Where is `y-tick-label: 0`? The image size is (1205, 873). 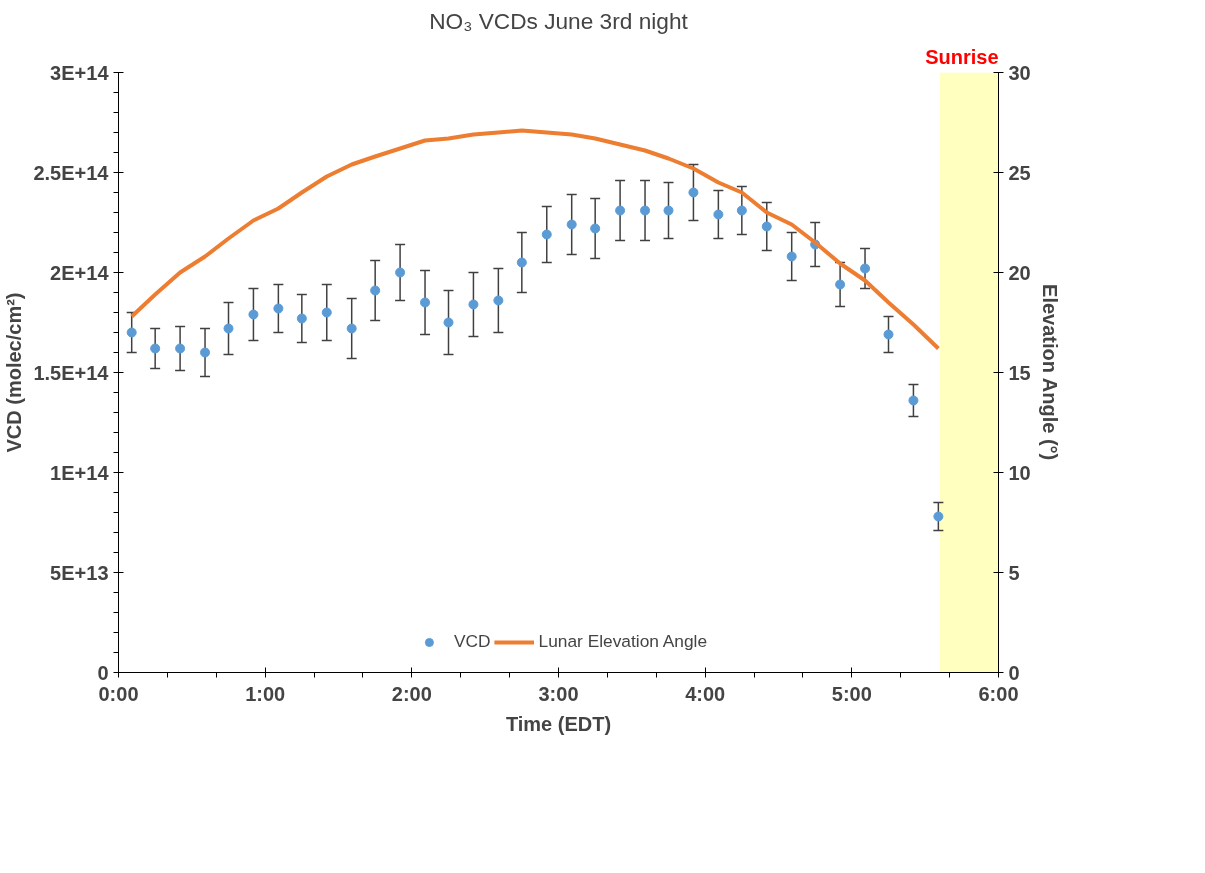
y-tick-label: 0 is located at coordinates (103, 672).